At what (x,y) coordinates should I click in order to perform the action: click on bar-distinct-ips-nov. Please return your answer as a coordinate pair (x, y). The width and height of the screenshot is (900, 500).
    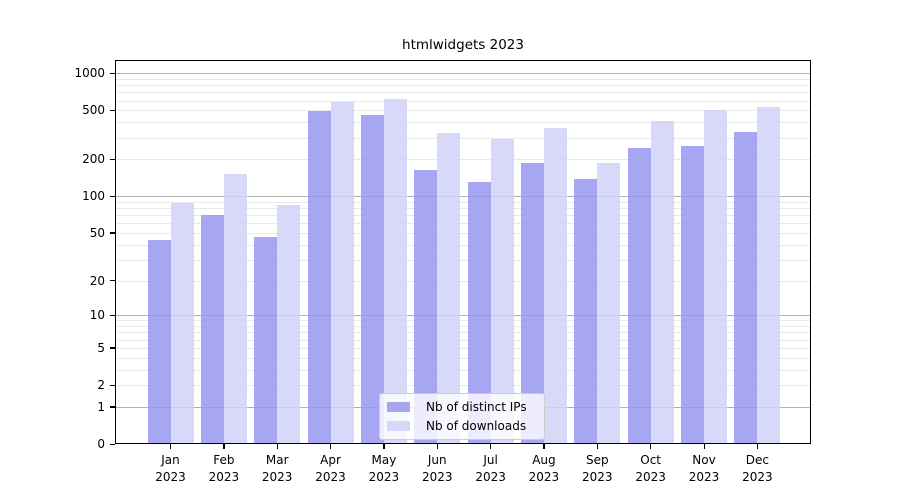
    Looking at the image, I should click on (692, 295).